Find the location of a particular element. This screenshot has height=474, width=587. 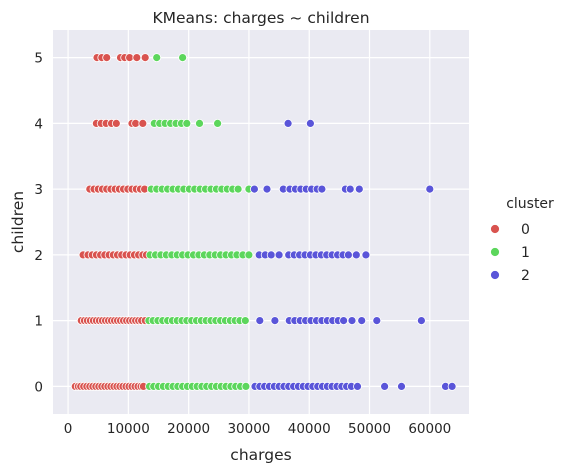

x-tick-label: 10000 is located at coordinates (128, 429).